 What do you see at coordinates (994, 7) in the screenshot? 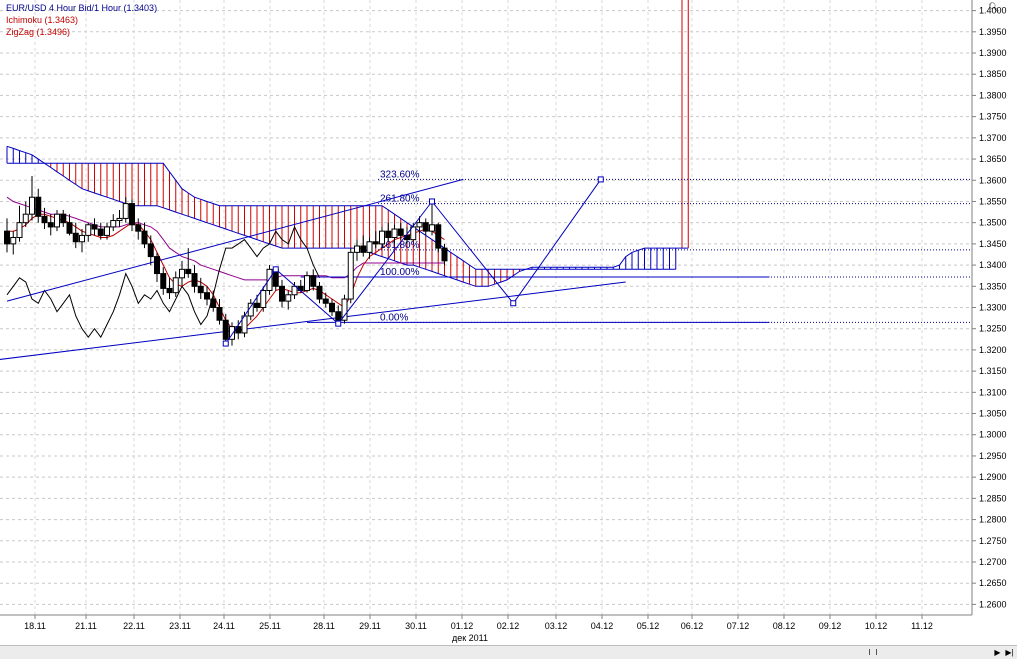
I see `magnifier-icon: 🔍︎` at bounding box center [994, 7].